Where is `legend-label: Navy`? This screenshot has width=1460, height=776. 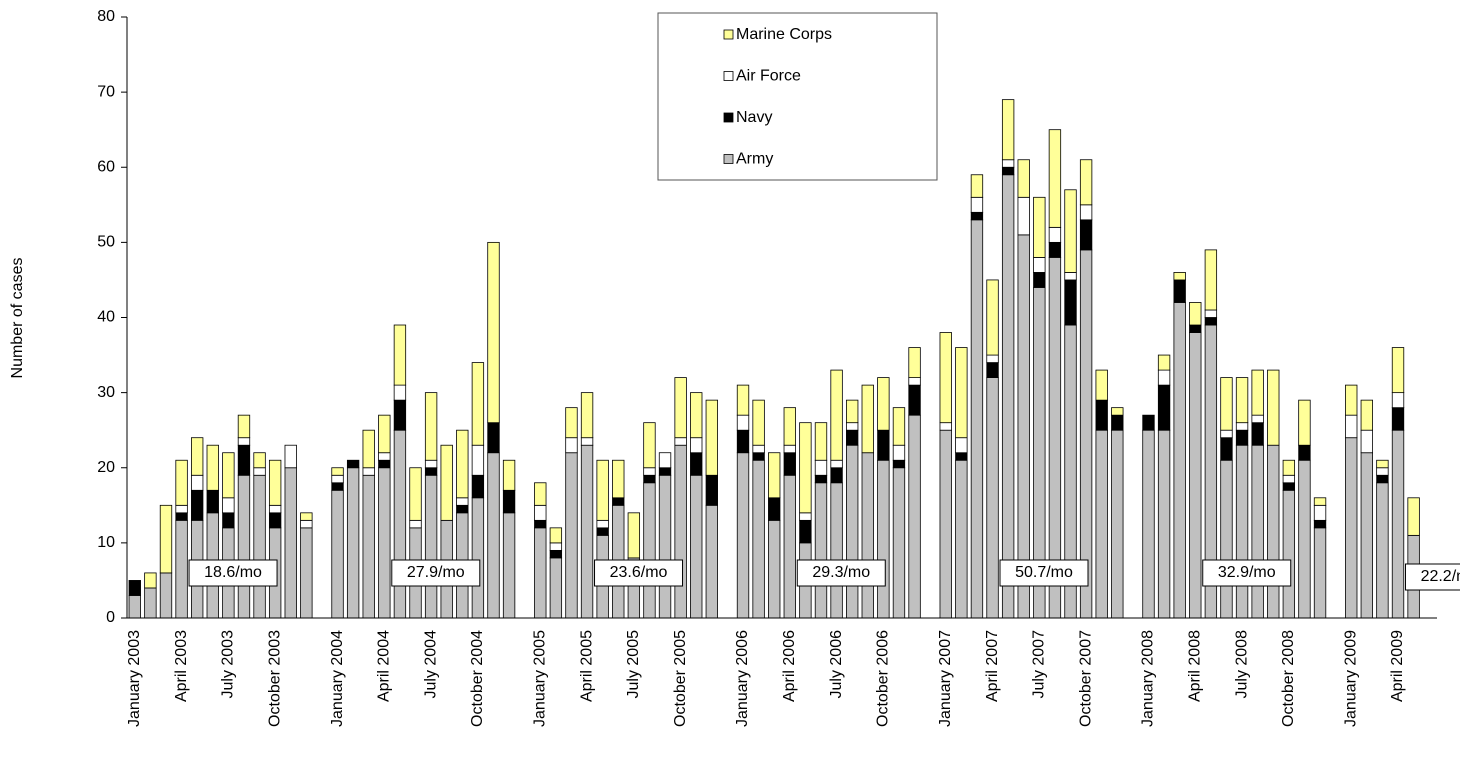 legend-label: Navy is located at coordinates (754, 117).